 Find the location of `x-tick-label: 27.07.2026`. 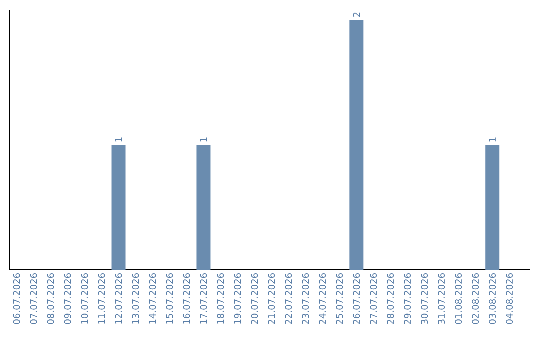

x-tick-label: 27.07.2026 is located at coordinates (374, 299).